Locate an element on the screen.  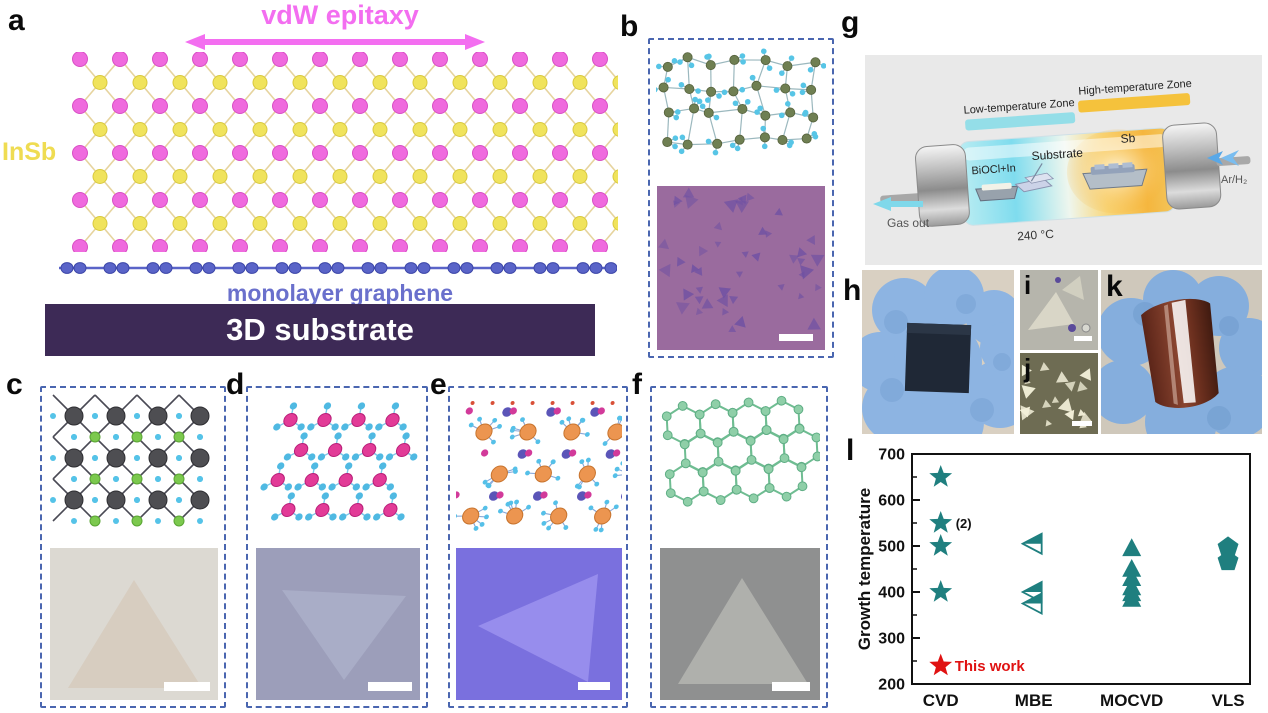
source-boat-low-temp is located at coordinates (997, 192).